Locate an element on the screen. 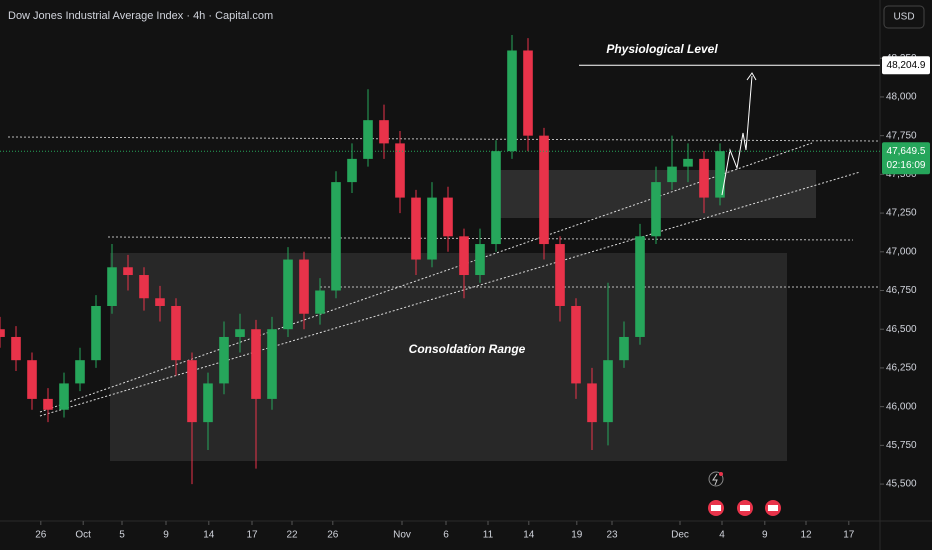  x-tick-label: 22 is located at coordinates (292, 535).